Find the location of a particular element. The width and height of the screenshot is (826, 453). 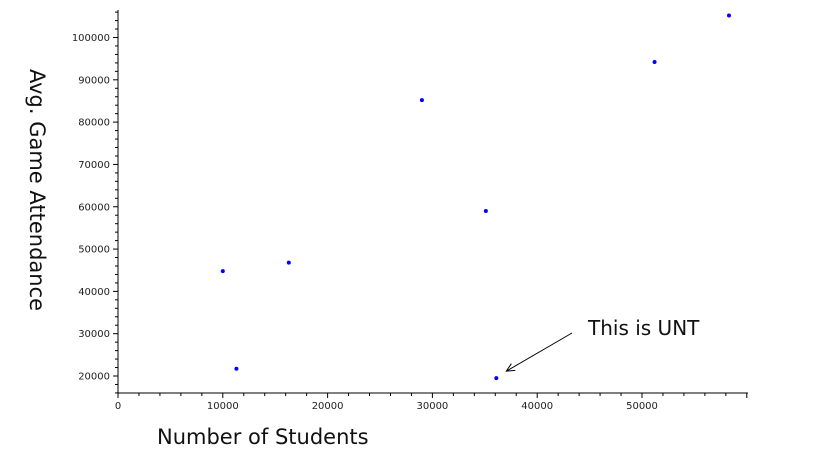

annotation-arrow-line is located at coordinates (539, 352).